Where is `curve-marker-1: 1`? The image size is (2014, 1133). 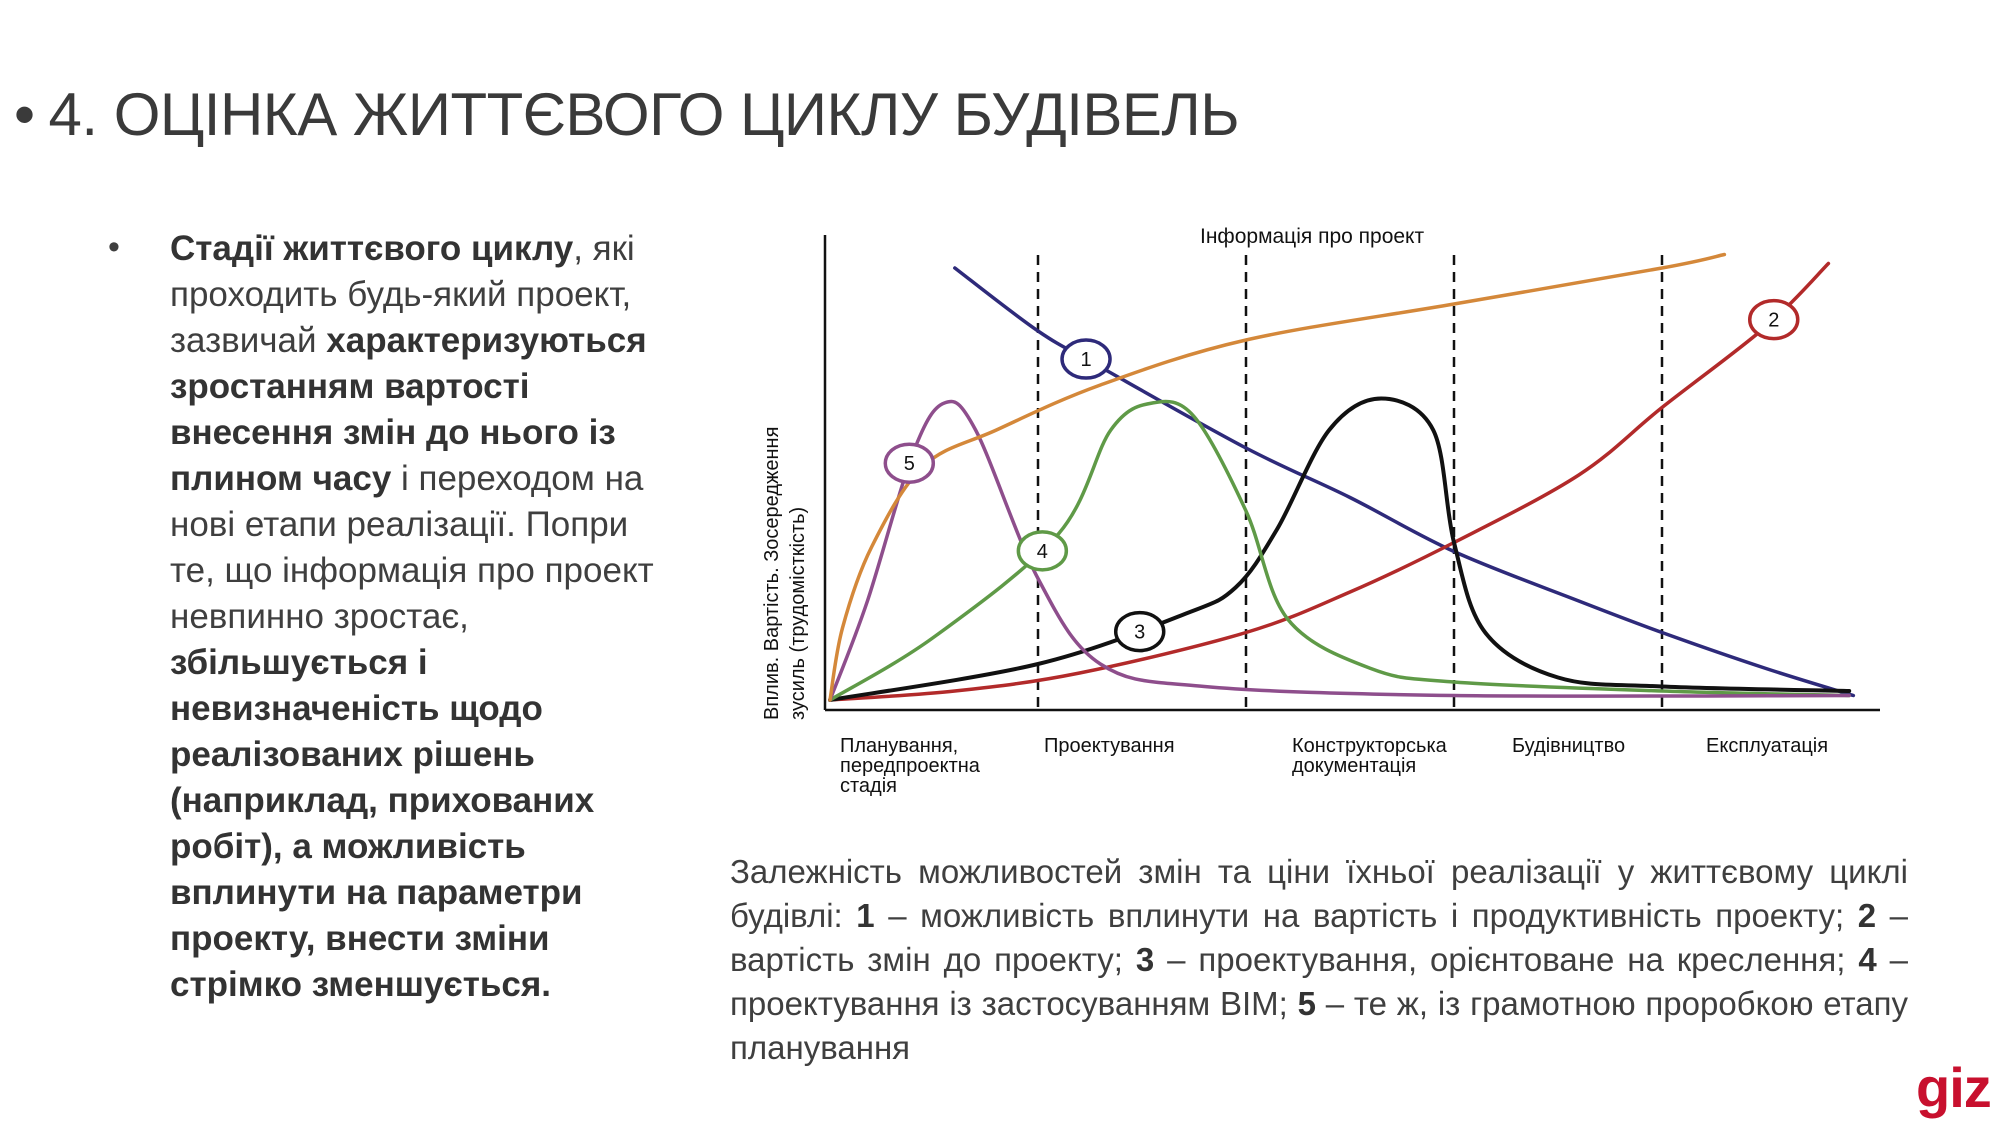
curve-marker-1: 1 is located at coordinates (1086, 359).